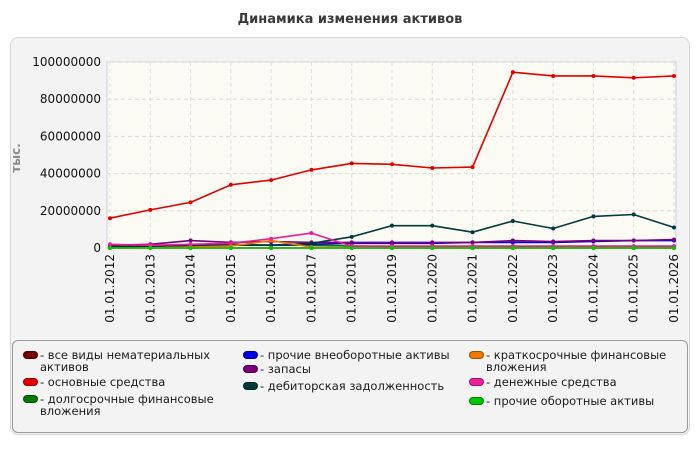 This screenshot has height=450, width=700. What do you see at coordinates (97, 248) in the screenshot?
I see `y-tick-label: 0` at bounding box center [97, 248].